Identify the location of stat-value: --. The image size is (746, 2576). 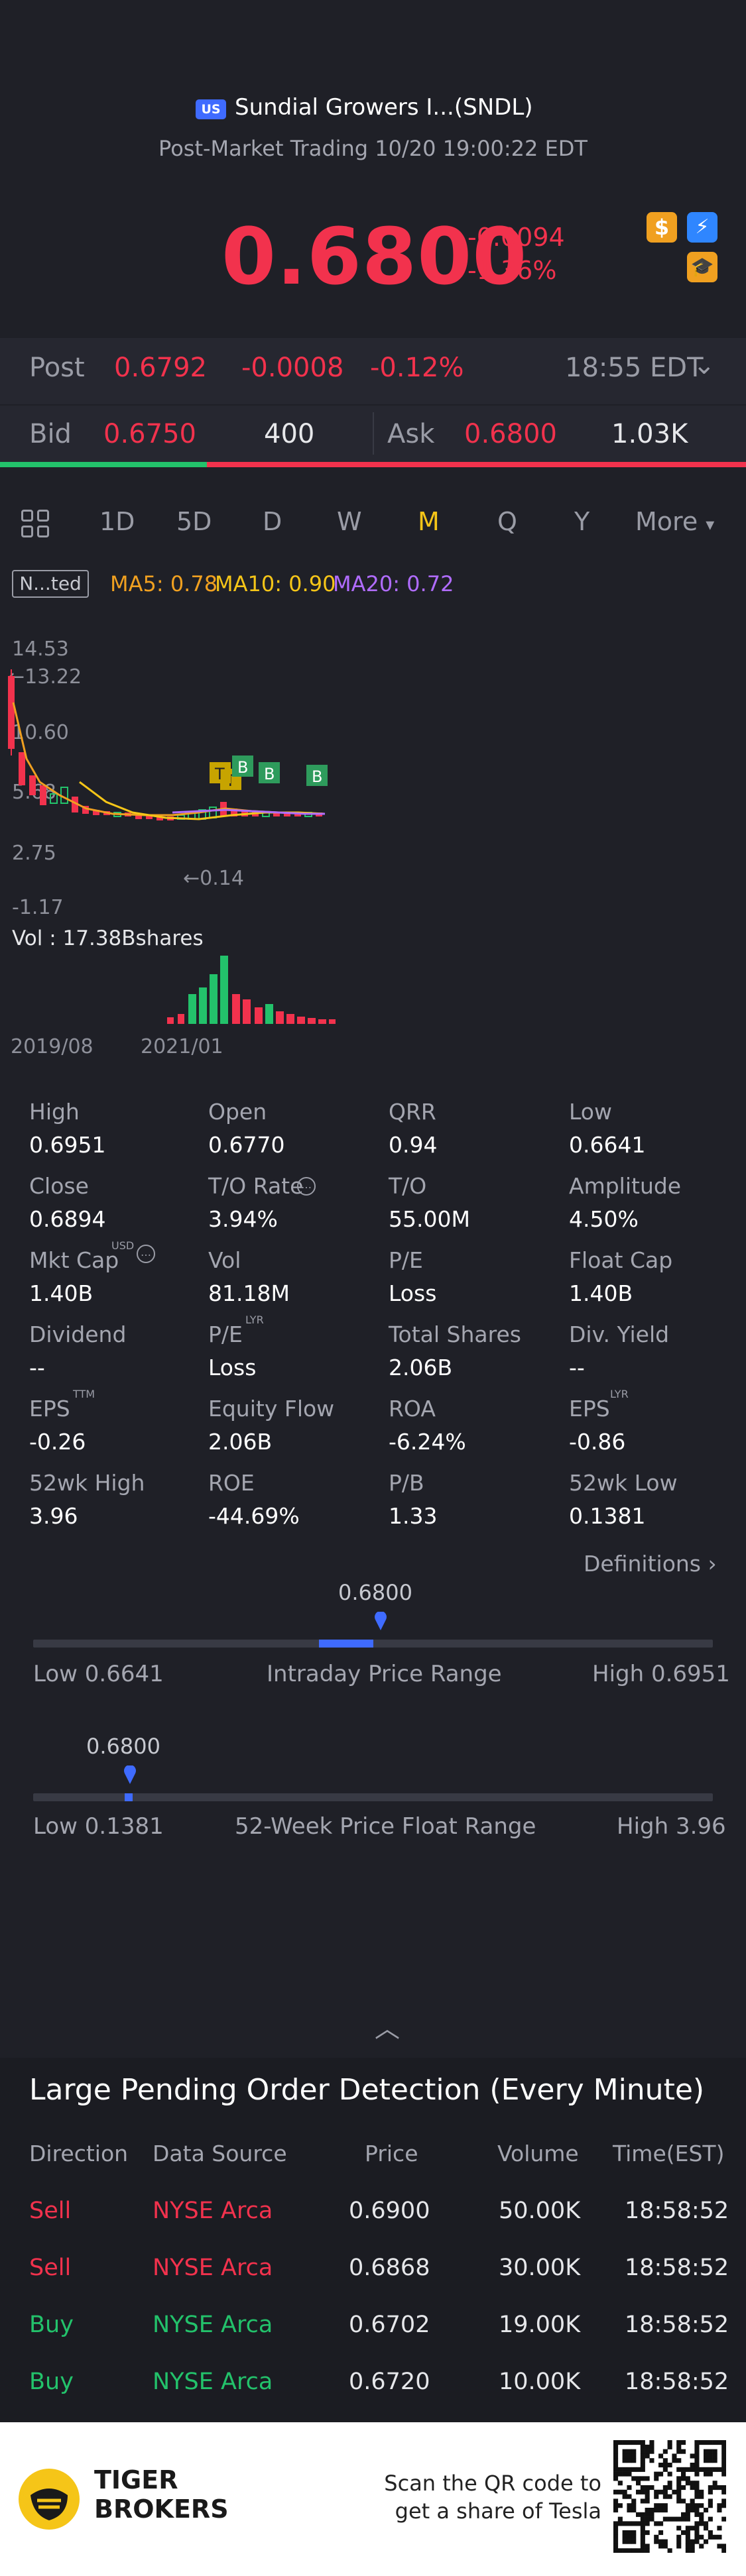
(577, 1368).